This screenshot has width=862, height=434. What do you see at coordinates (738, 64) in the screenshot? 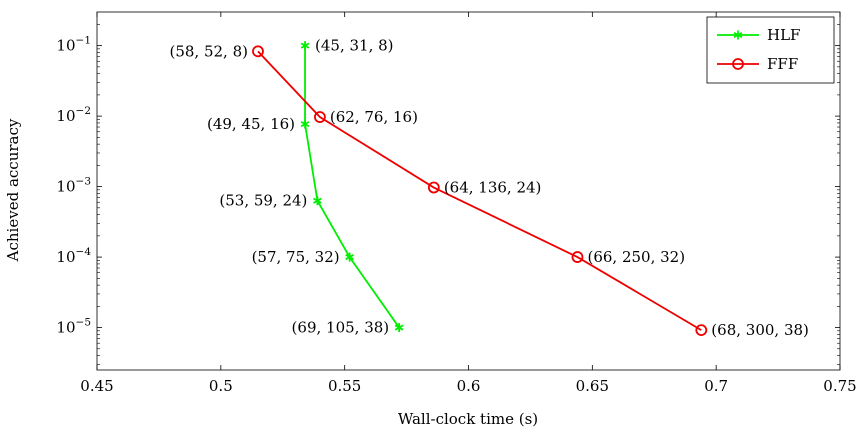
I see `legend-marker-fff` at bounding box center [738, 64].